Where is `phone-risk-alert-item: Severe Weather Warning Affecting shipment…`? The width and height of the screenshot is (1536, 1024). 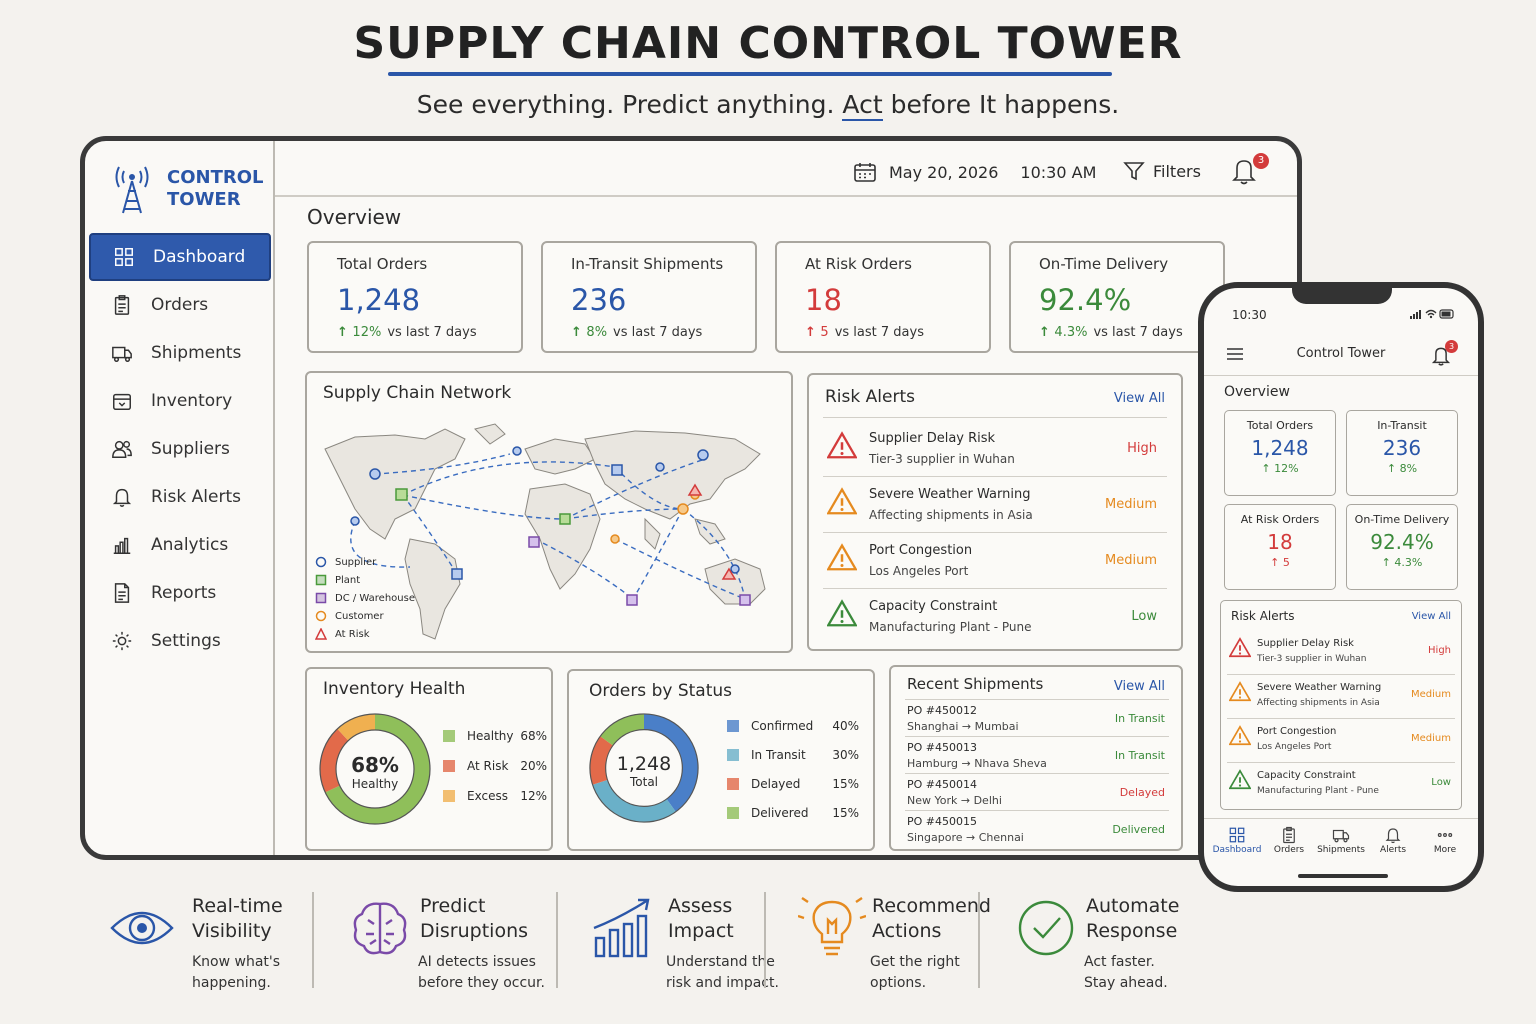
phone-risk-alert-item: Severe Weather Warning Affecting shipment… is located at coordinates (1341, 697).